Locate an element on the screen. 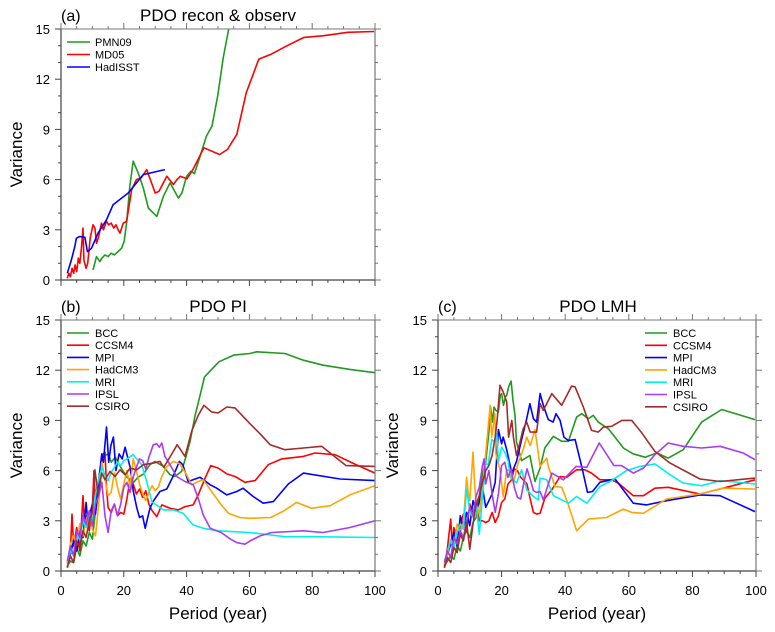 This screenshot has height=632, width=775. legend-item: PMN09 is located at coordinates (99, 43).